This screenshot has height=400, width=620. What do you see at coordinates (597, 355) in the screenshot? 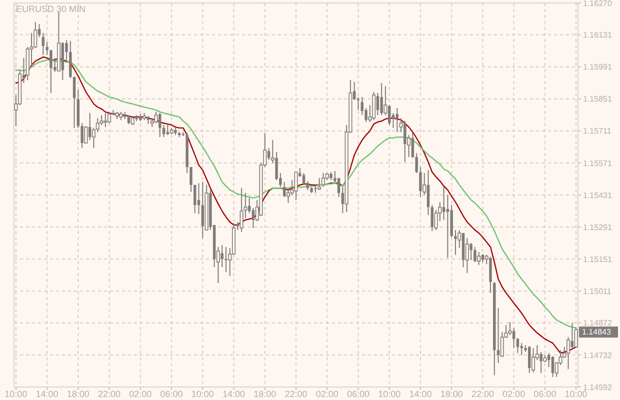
I see `y-tick-label: 1.14732` at bounding box center [597, 355].